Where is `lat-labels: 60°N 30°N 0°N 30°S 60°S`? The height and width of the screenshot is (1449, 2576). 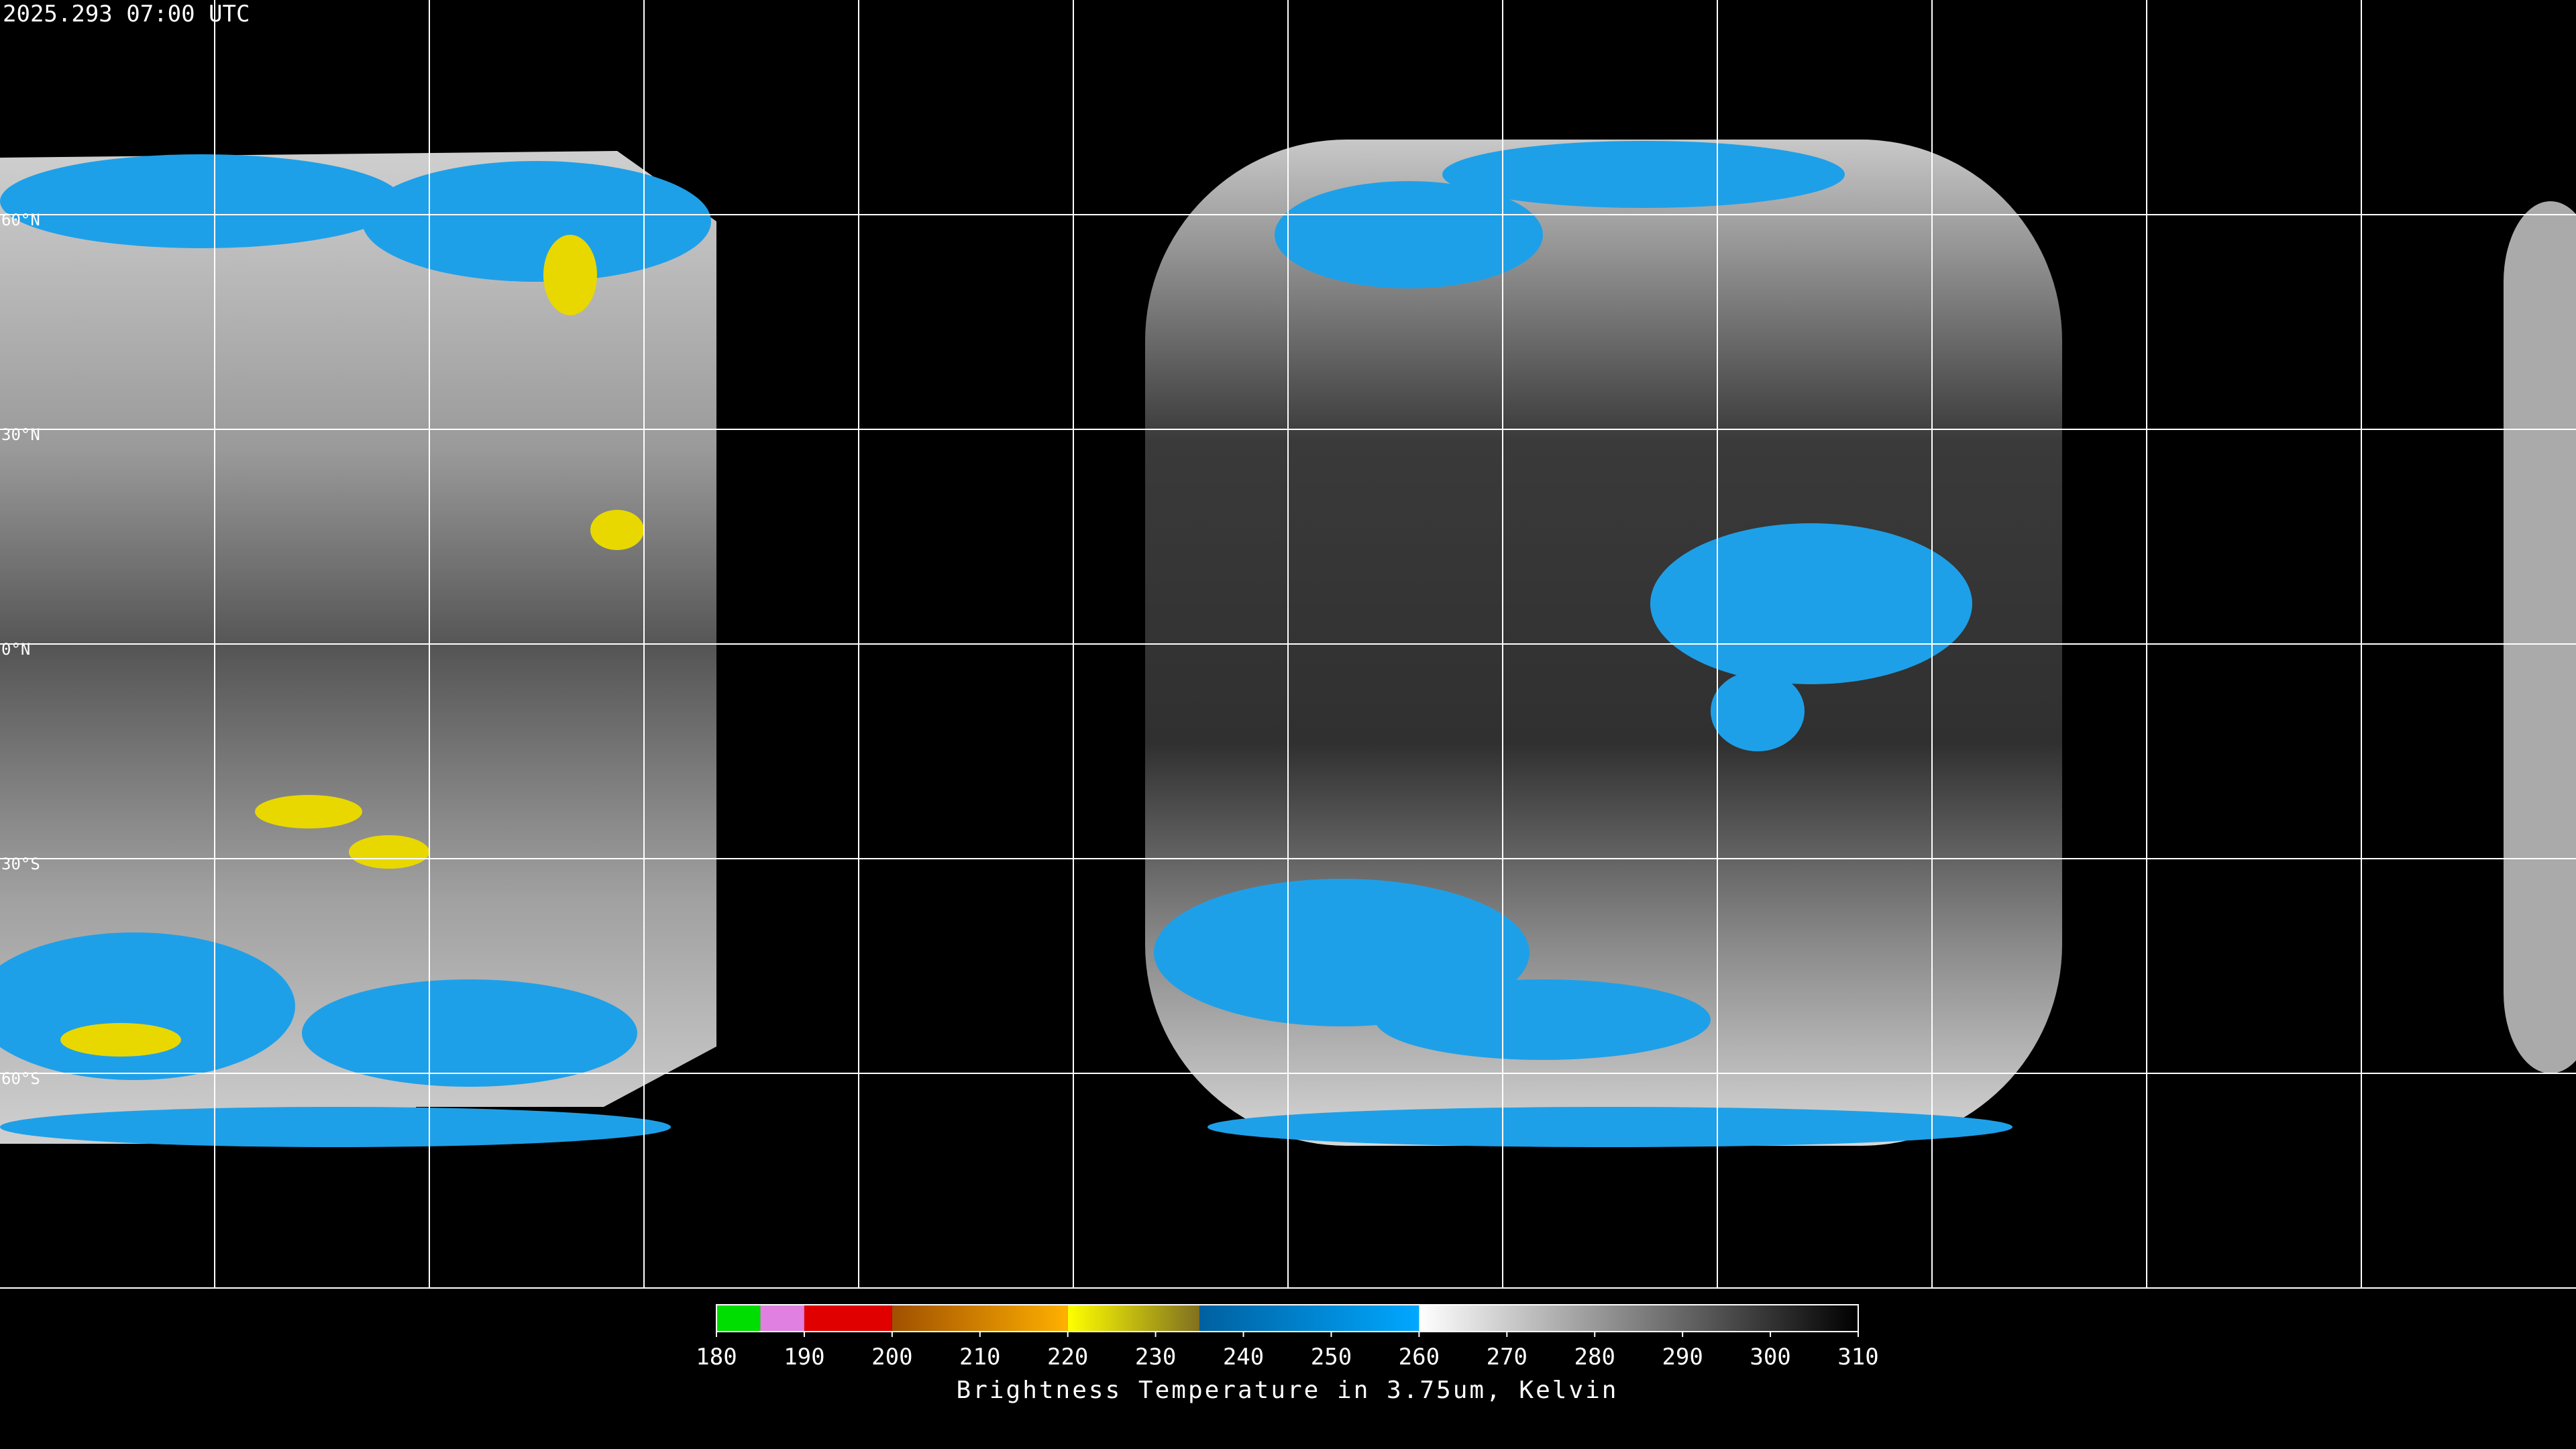 lat-labels: 60°N 30°N 0°N 30°S 60°S is located at coordinates (20, 649).